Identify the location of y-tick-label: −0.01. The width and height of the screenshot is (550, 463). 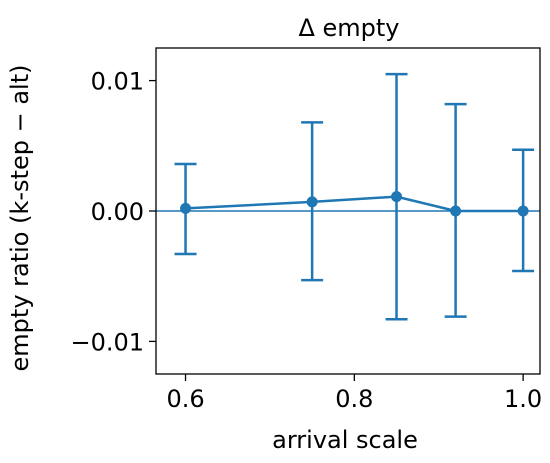
(107, 342).